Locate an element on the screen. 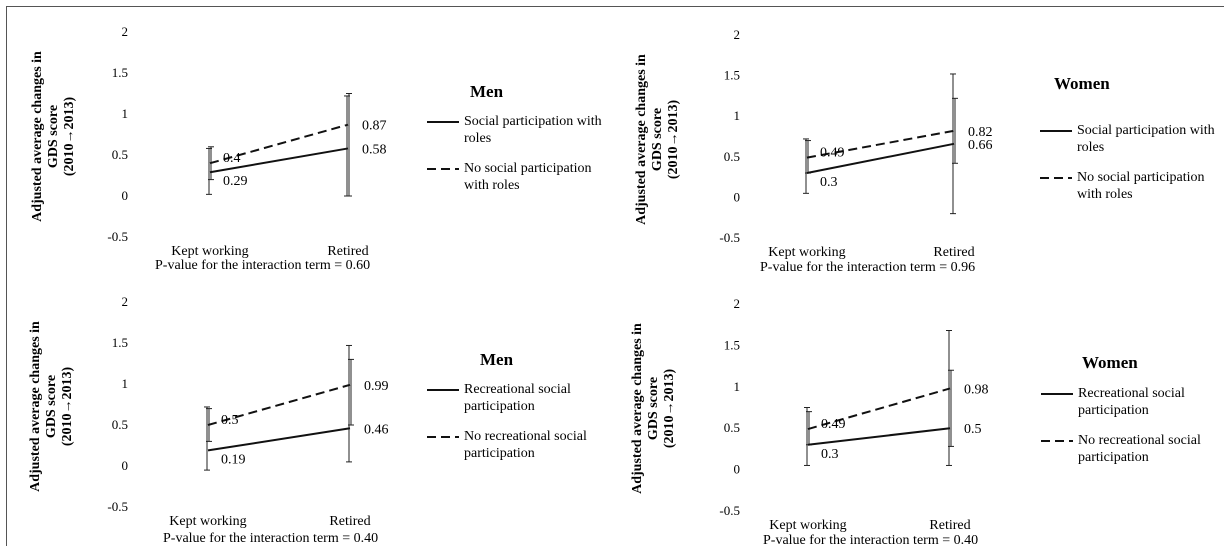 This screenshot has height=549, width=1224. data-label: 0.87 is located at coordinates (374, 126).